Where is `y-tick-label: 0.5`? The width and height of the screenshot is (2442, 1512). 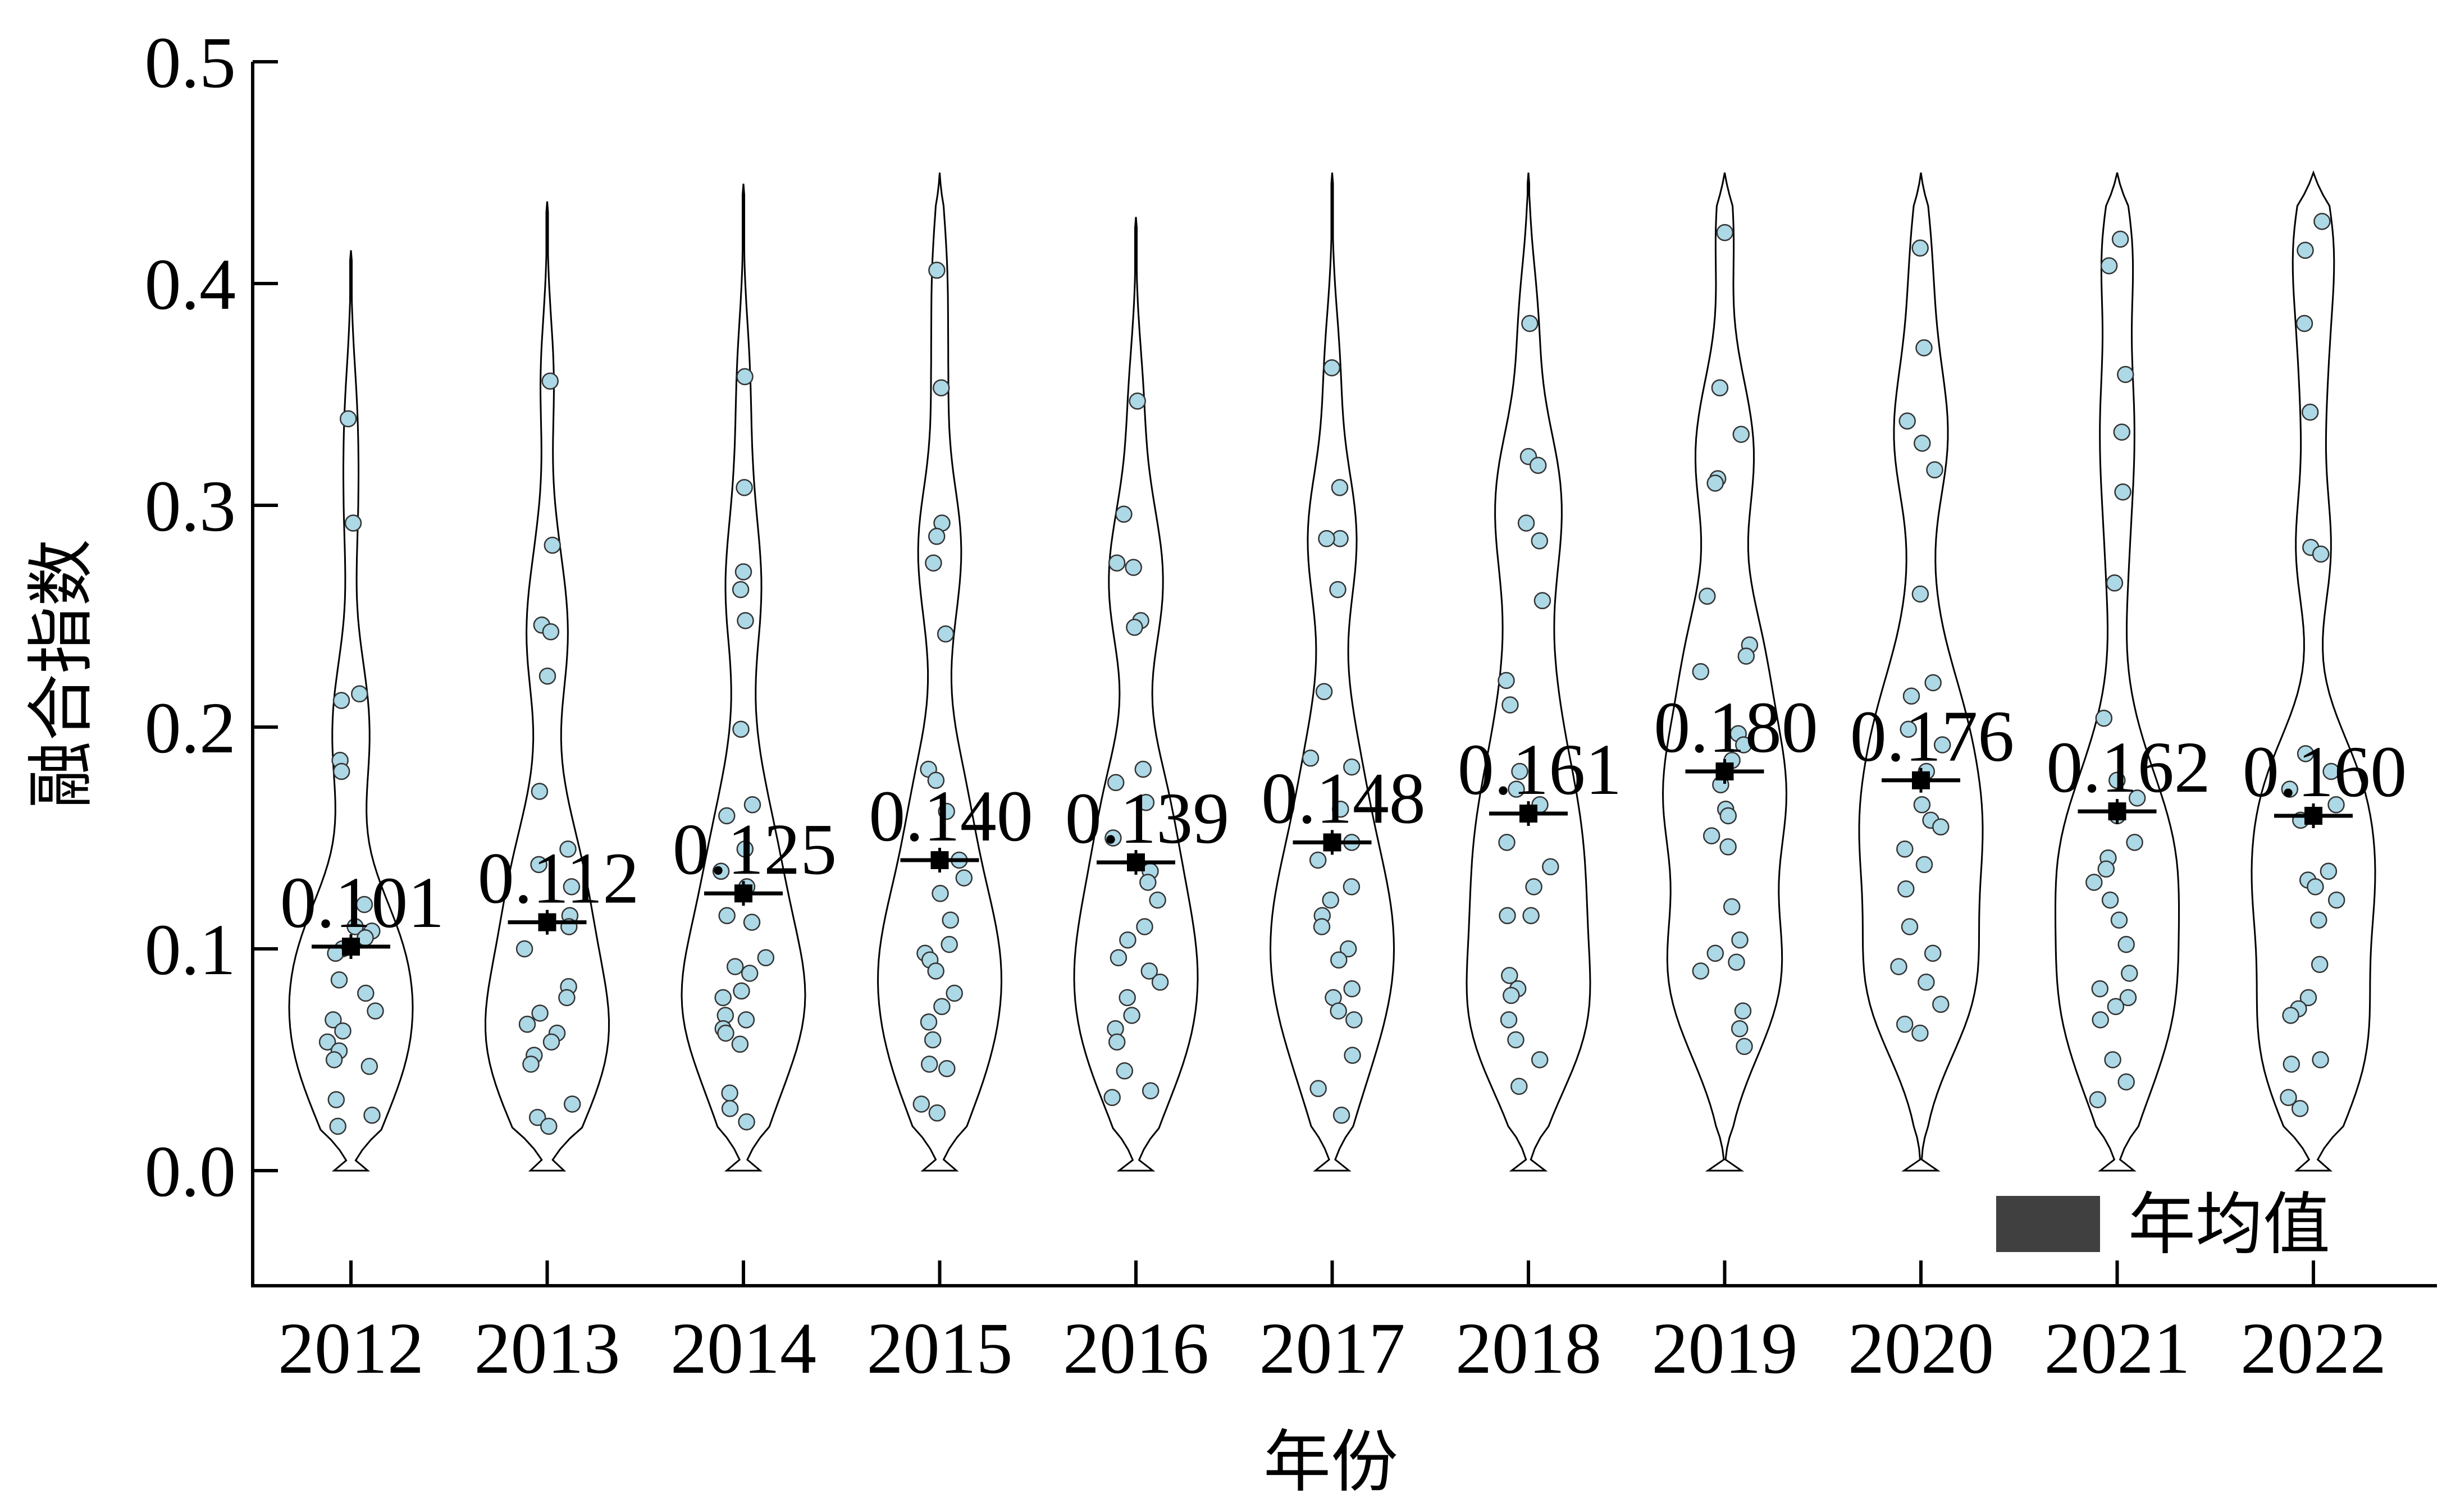
y-tick-label: 0.5 is located at coordinates (190, 62).